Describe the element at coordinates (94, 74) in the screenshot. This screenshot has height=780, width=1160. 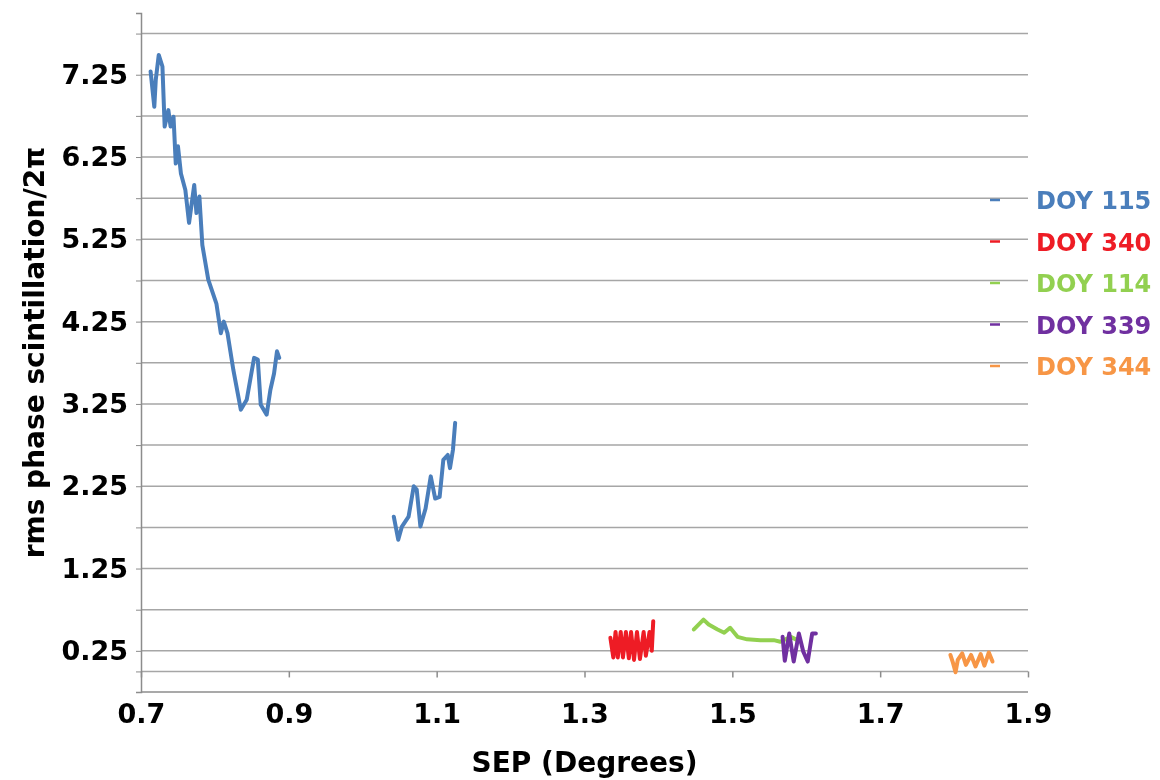
I see `y-tick-label: 7.25` at that location.